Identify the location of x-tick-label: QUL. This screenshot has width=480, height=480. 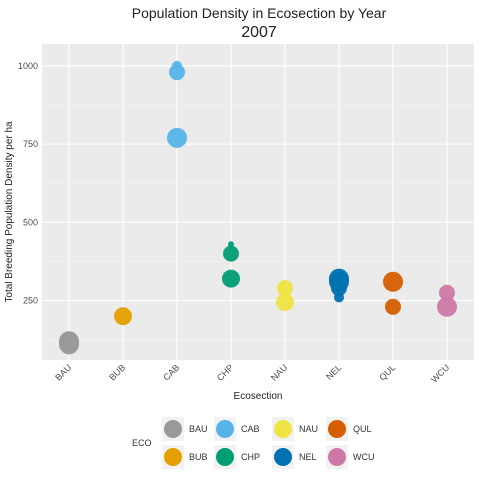
(387, 372).